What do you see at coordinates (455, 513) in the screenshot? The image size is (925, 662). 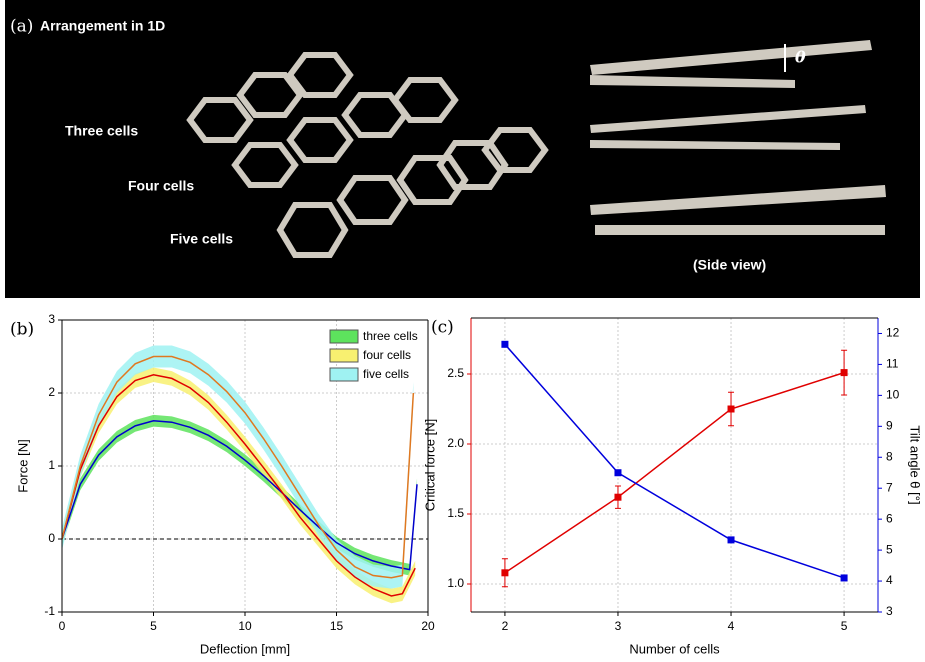 I see `y-tick-label: 1.5` at bounding box center [455, 513].